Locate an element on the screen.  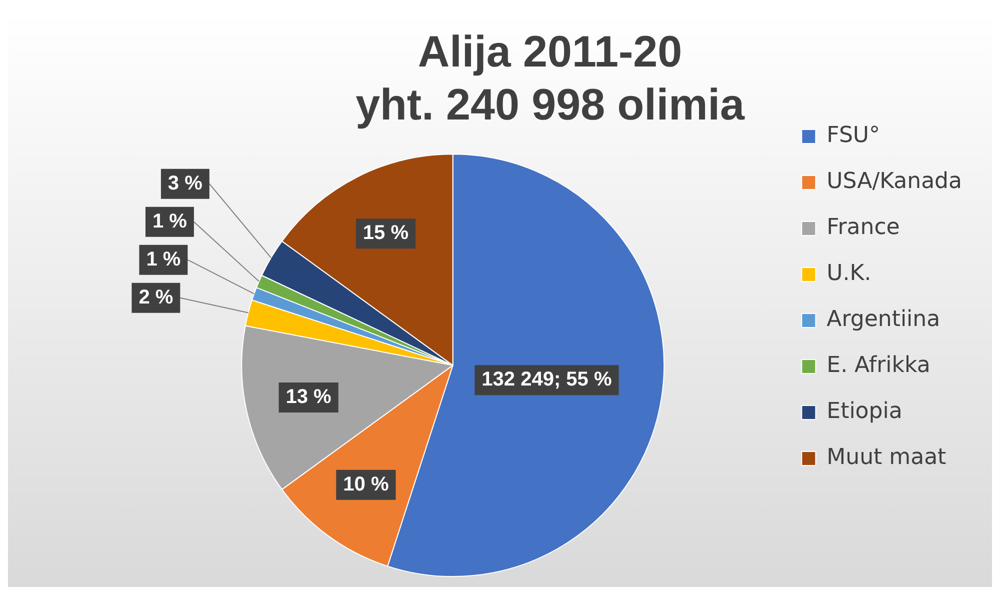
chart-title: Alija 2011-20 is located at coordinates (550, 52).